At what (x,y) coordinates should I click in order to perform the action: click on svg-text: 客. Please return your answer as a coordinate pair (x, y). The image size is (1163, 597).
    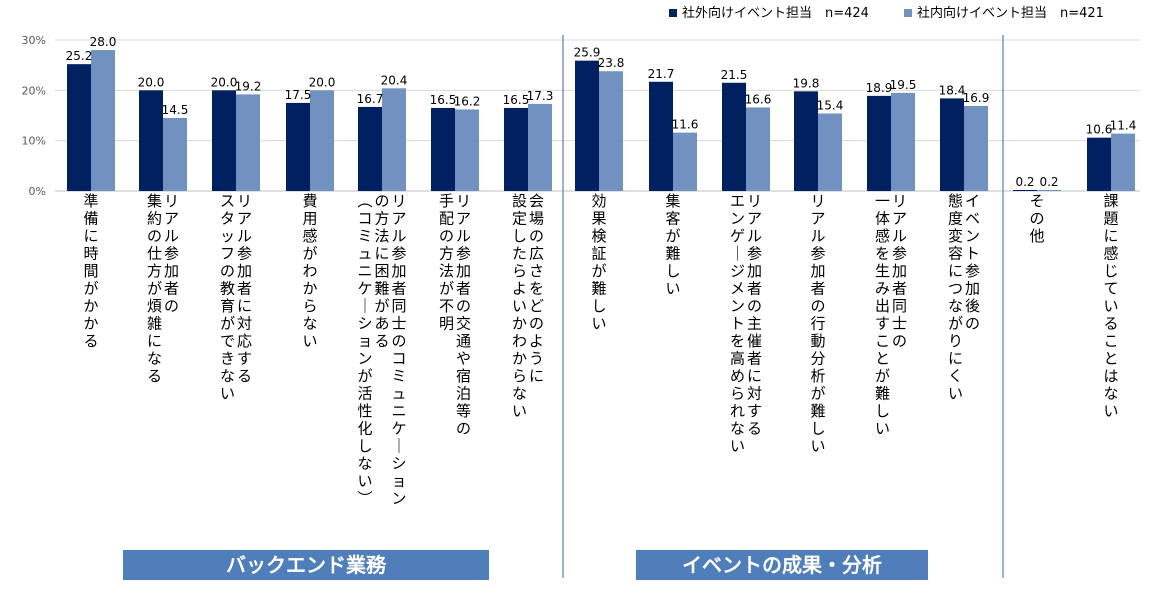
    Looking at the image, I should click on (672, 219).